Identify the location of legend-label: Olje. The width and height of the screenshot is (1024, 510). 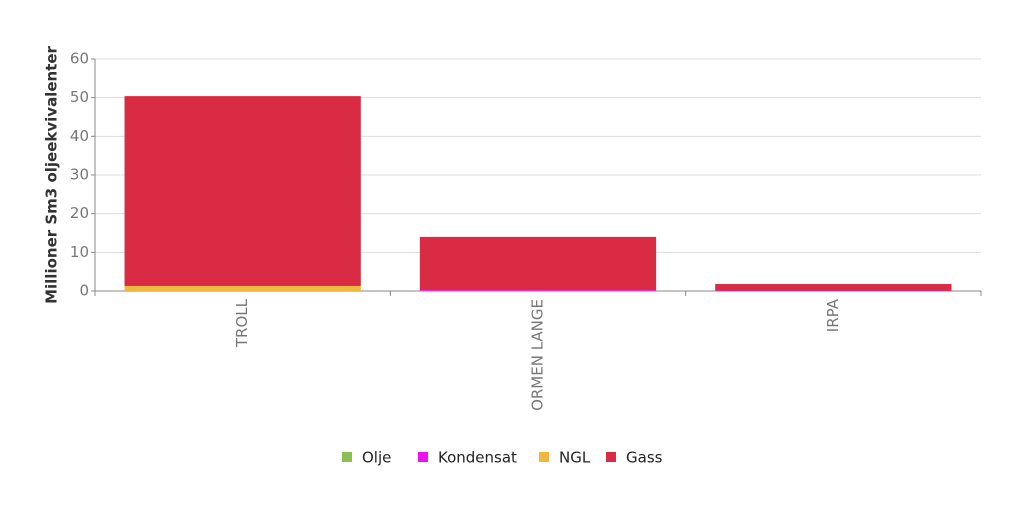
(376, 458).